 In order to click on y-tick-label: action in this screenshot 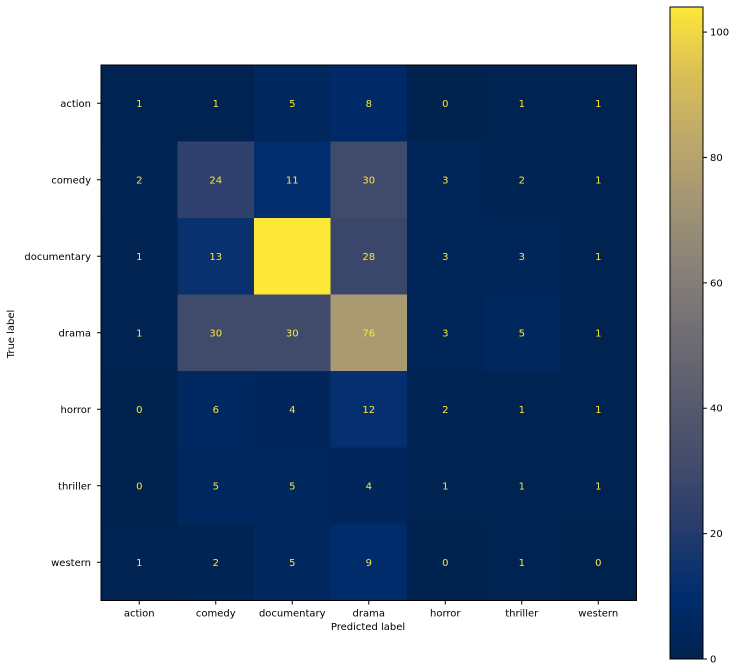, I will do `click(75, 104)`.